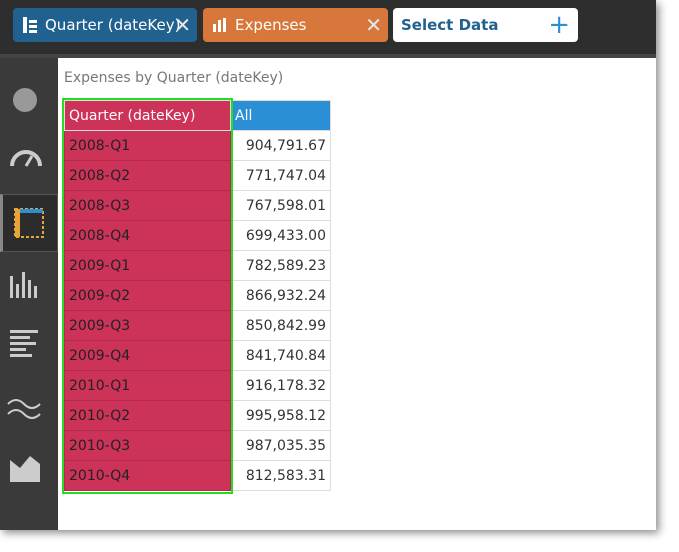 The width and height of the screenshot is (679, 552). I want to click on column-icon, so click(27, 284).